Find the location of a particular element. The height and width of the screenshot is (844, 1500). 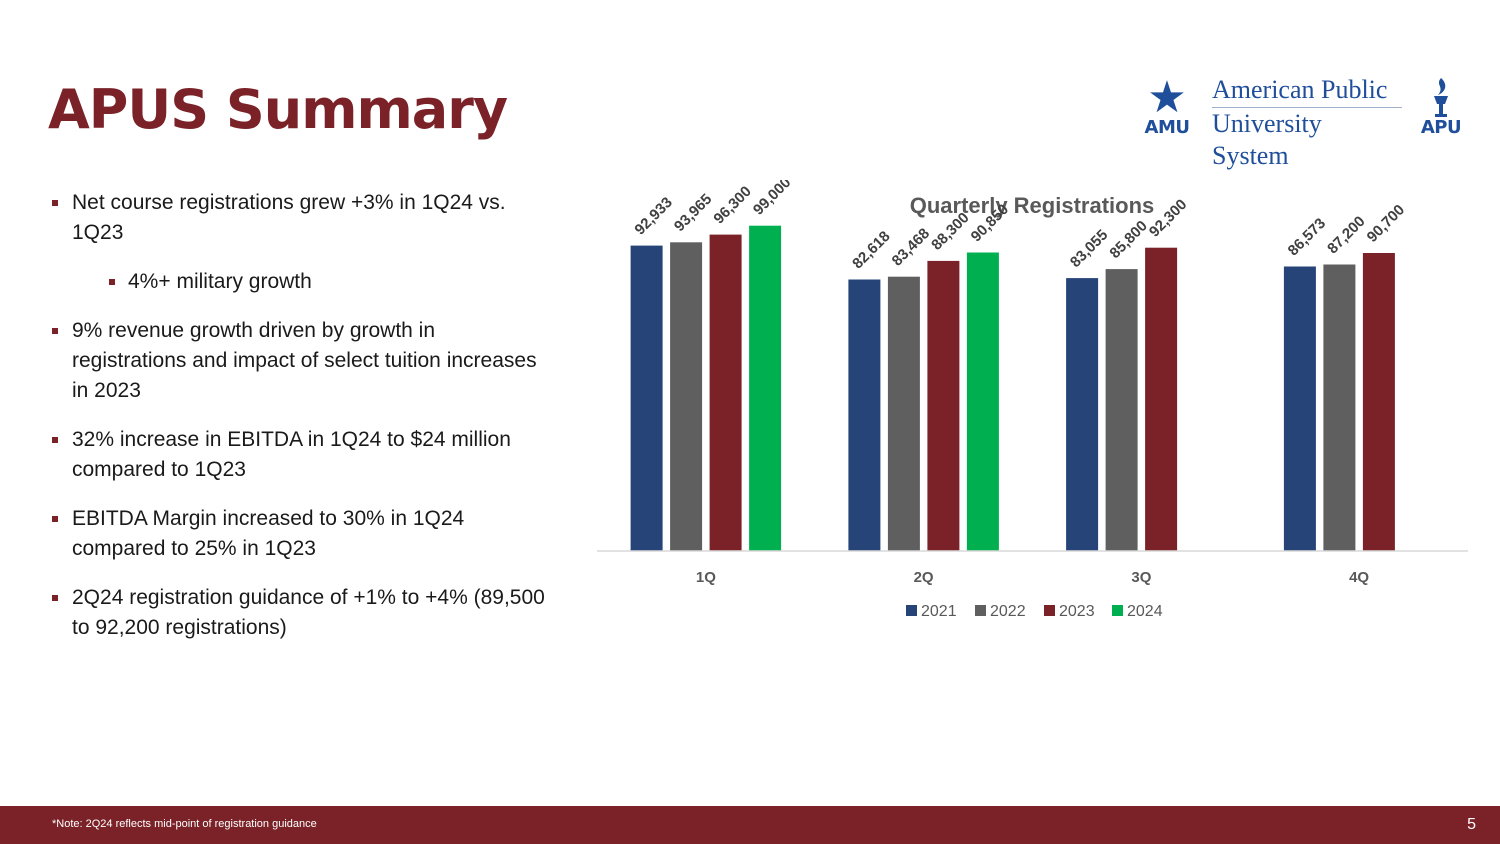

bar-1Q-2024 is located at coordinates (765, 388).